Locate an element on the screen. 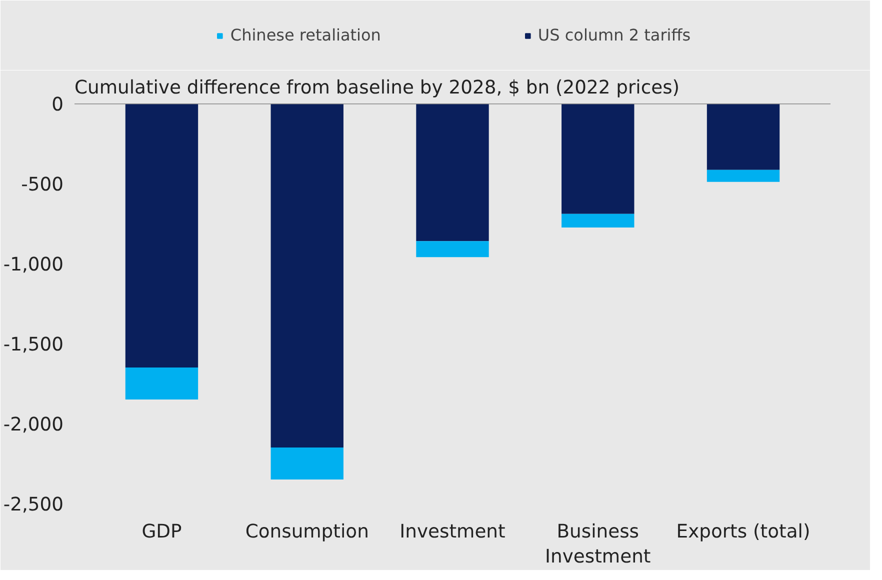 The width and height of the screenshot is (882, 580). y-tick-label: -2,500 is located at coordinates (33, 505).